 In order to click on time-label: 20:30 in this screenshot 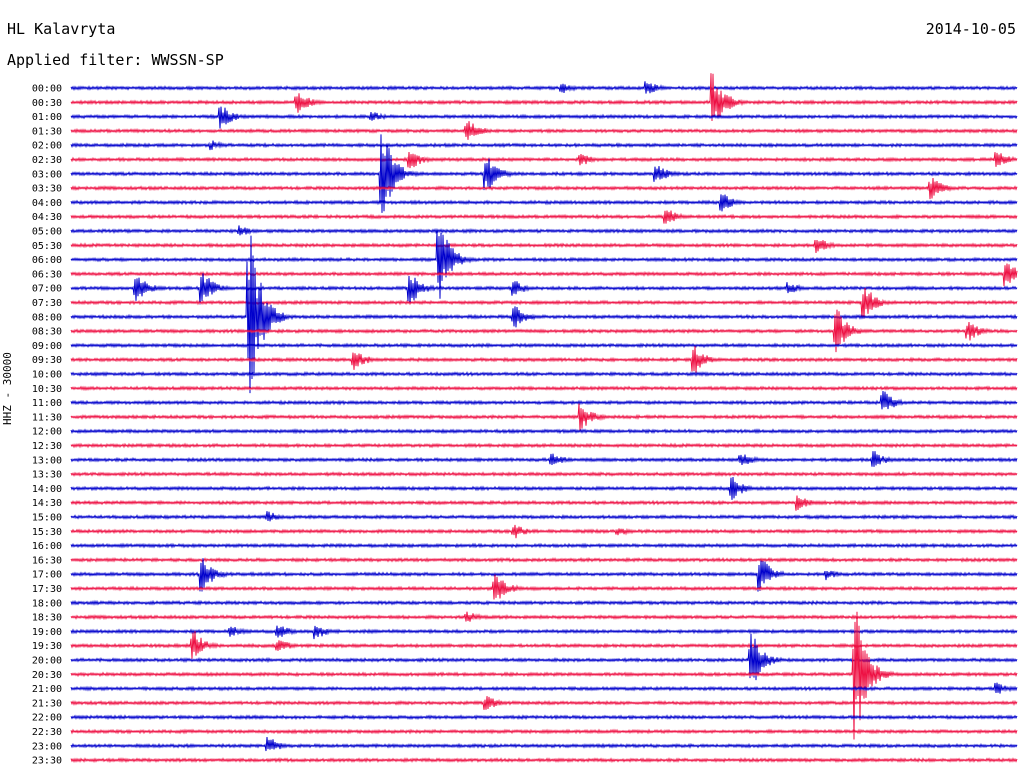, I will do `click(47, 675)`.